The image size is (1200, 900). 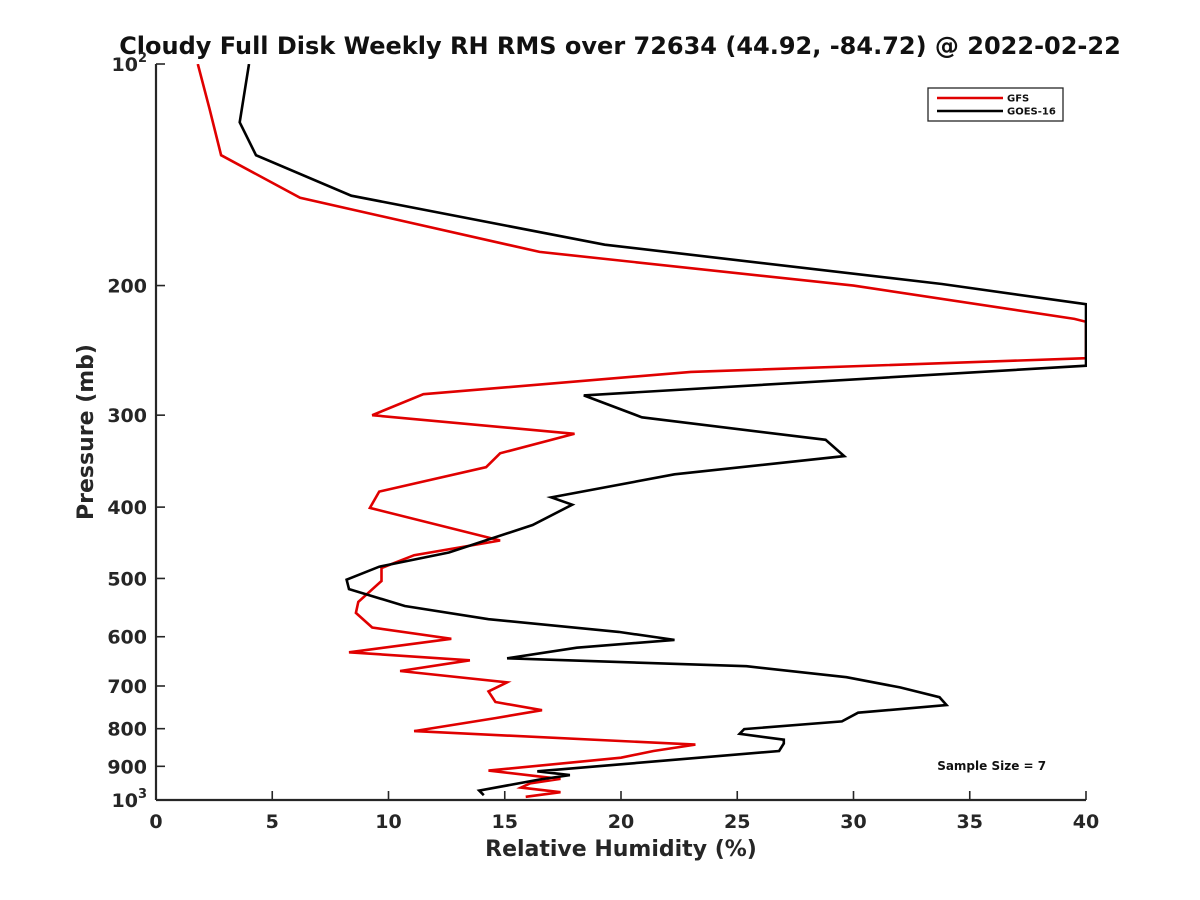 What do you see at coordinates (127, 508) in the screenshot?
I see `y-tick-label-400: 400` at bounding box center [127, 508].